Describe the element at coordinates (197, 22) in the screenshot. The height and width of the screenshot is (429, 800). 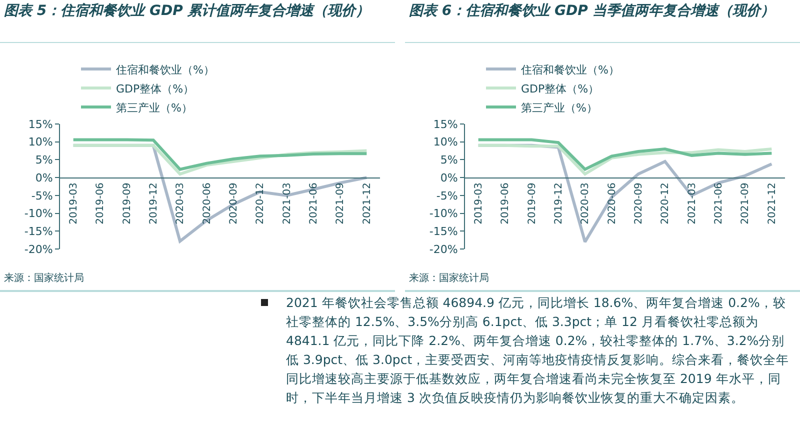
I see `chart-title: 图表 5：住宿和餐饮业 GDP 累计值两年复合增速（现价）` at that location.